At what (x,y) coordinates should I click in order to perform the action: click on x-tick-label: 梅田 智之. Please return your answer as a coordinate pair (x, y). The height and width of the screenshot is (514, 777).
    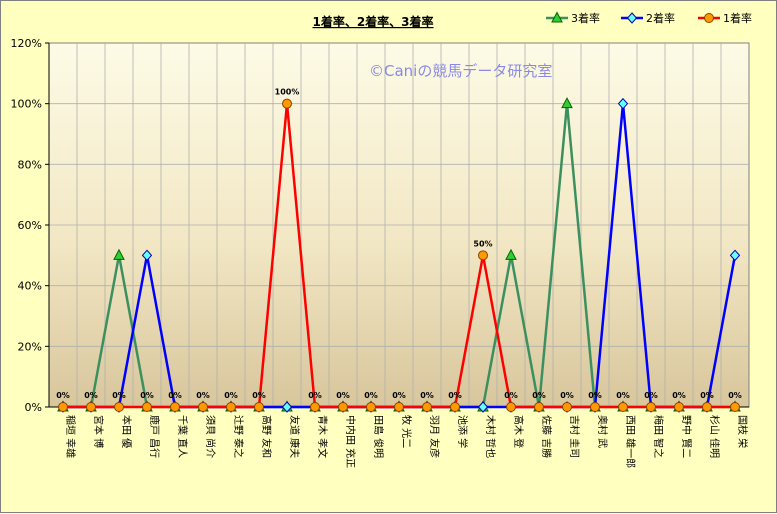
    Looking at the image, I should click on (658, 436).